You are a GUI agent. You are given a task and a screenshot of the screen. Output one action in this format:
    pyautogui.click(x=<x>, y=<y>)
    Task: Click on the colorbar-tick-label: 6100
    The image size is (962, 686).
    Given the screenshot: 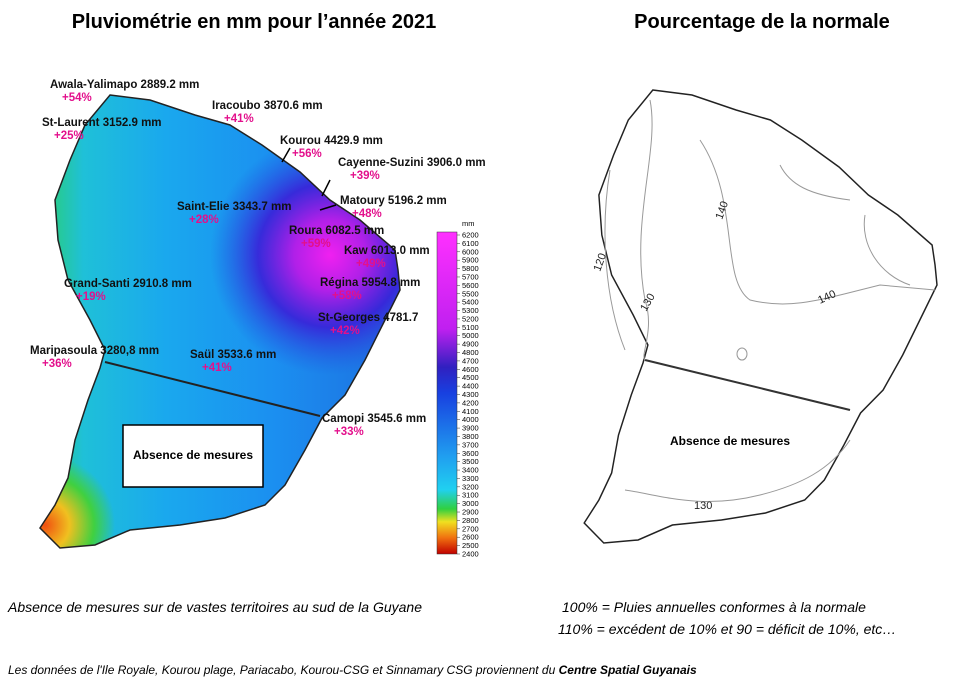 What is the action you would take?
    pyautogui.click(x=470, y=243)
    